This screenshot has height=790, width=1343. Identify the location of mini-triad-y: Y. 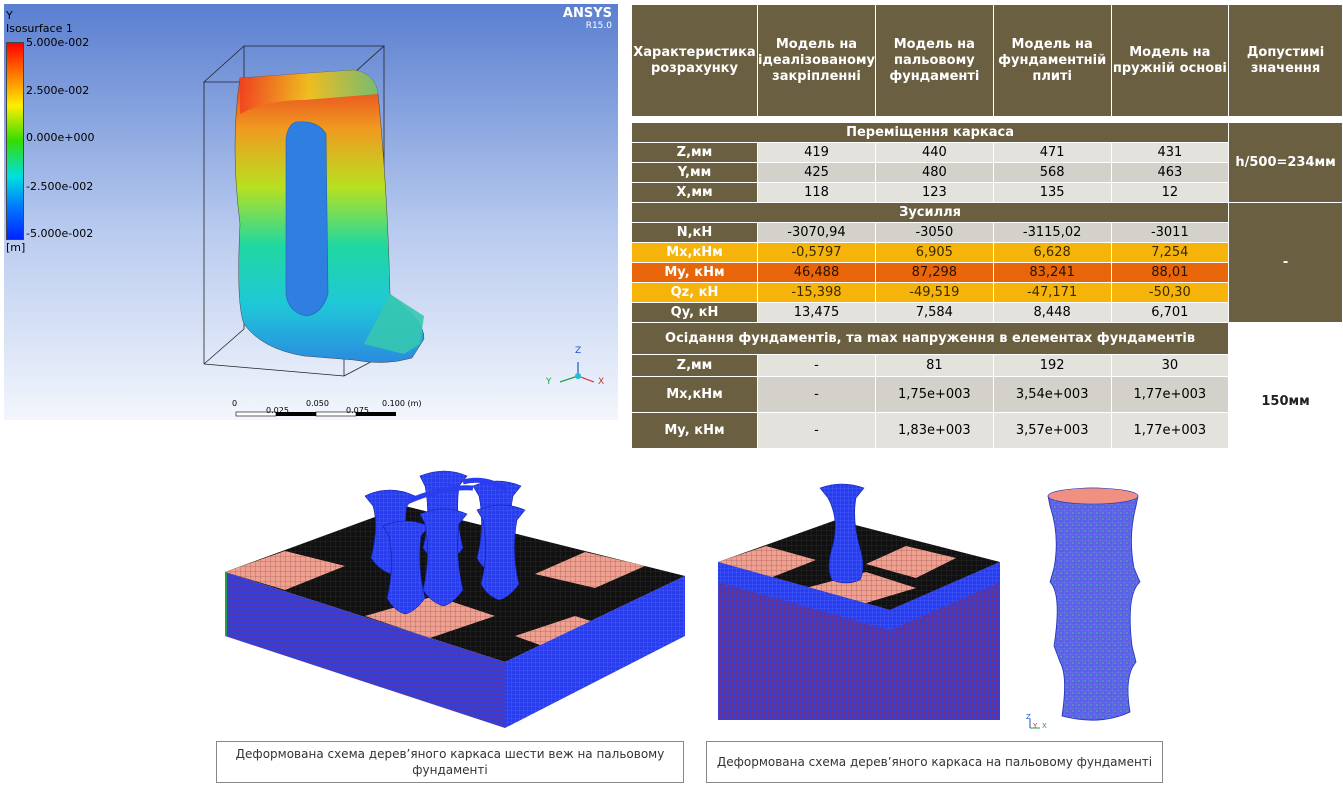
(1035, 726).